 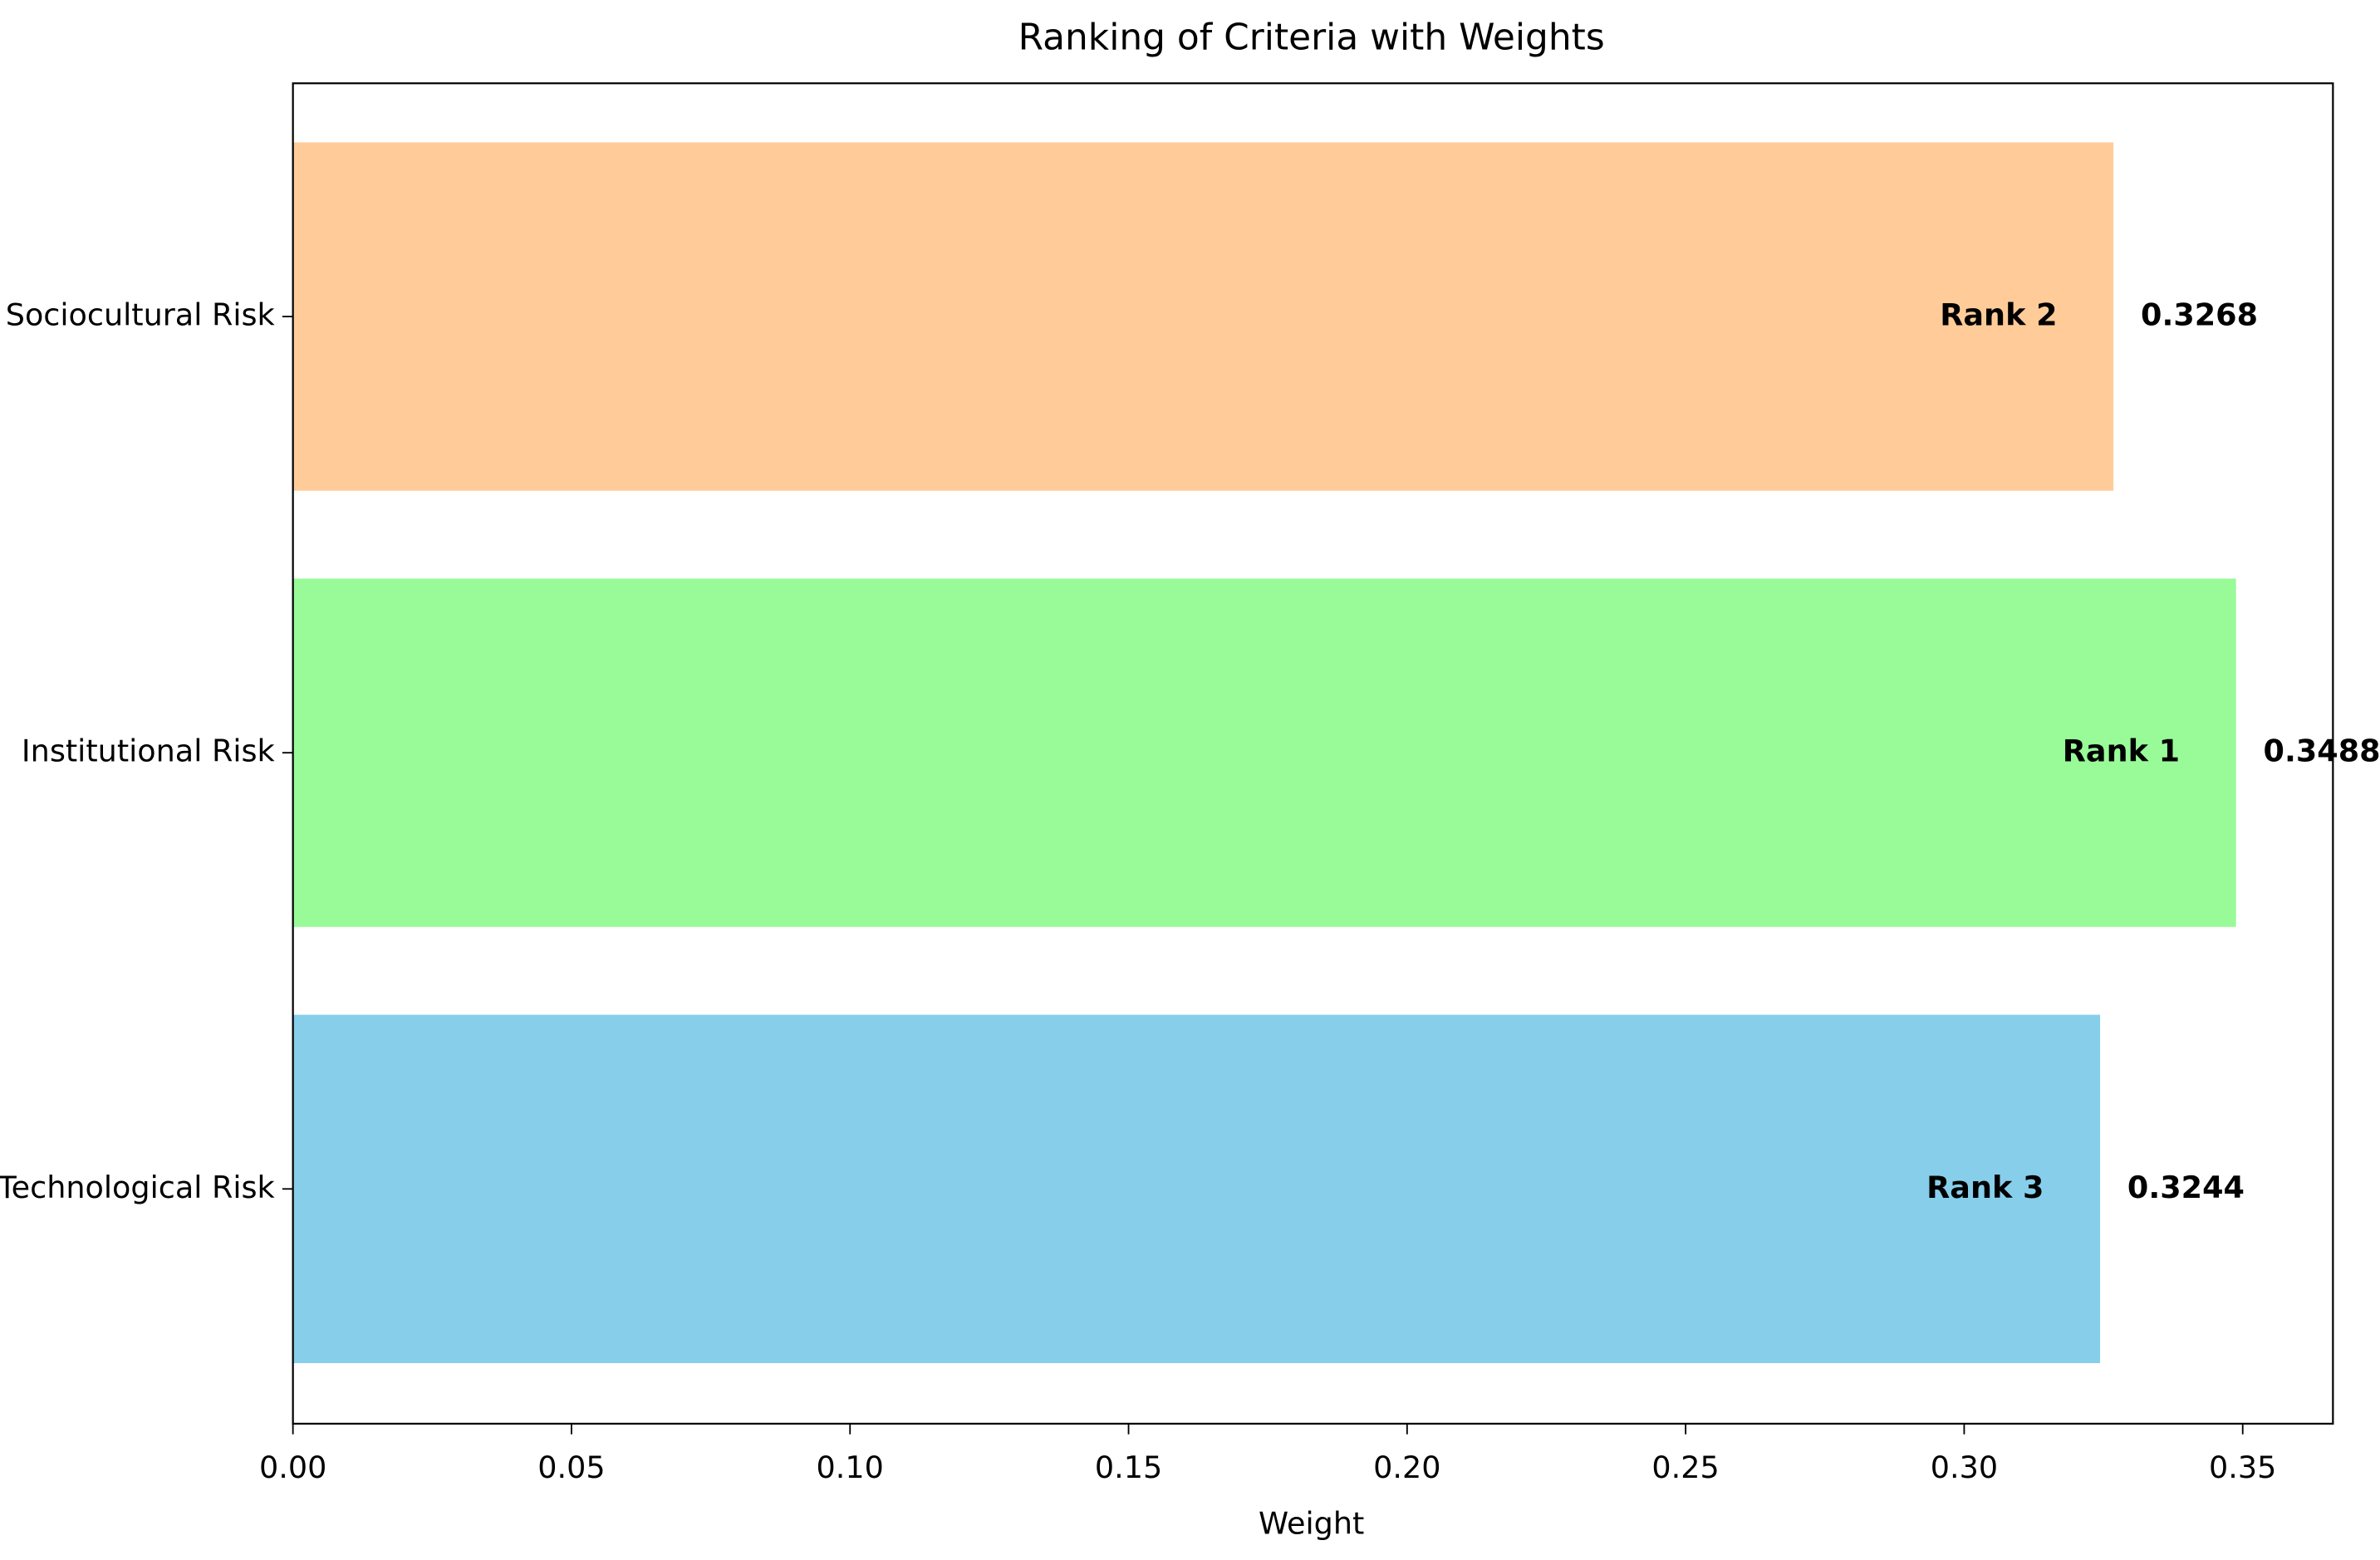 What do you see at coordinates (2186, 1187) in the screenshot?
I see `value-label: 0.3244` at bounding box center [2186, 1187].